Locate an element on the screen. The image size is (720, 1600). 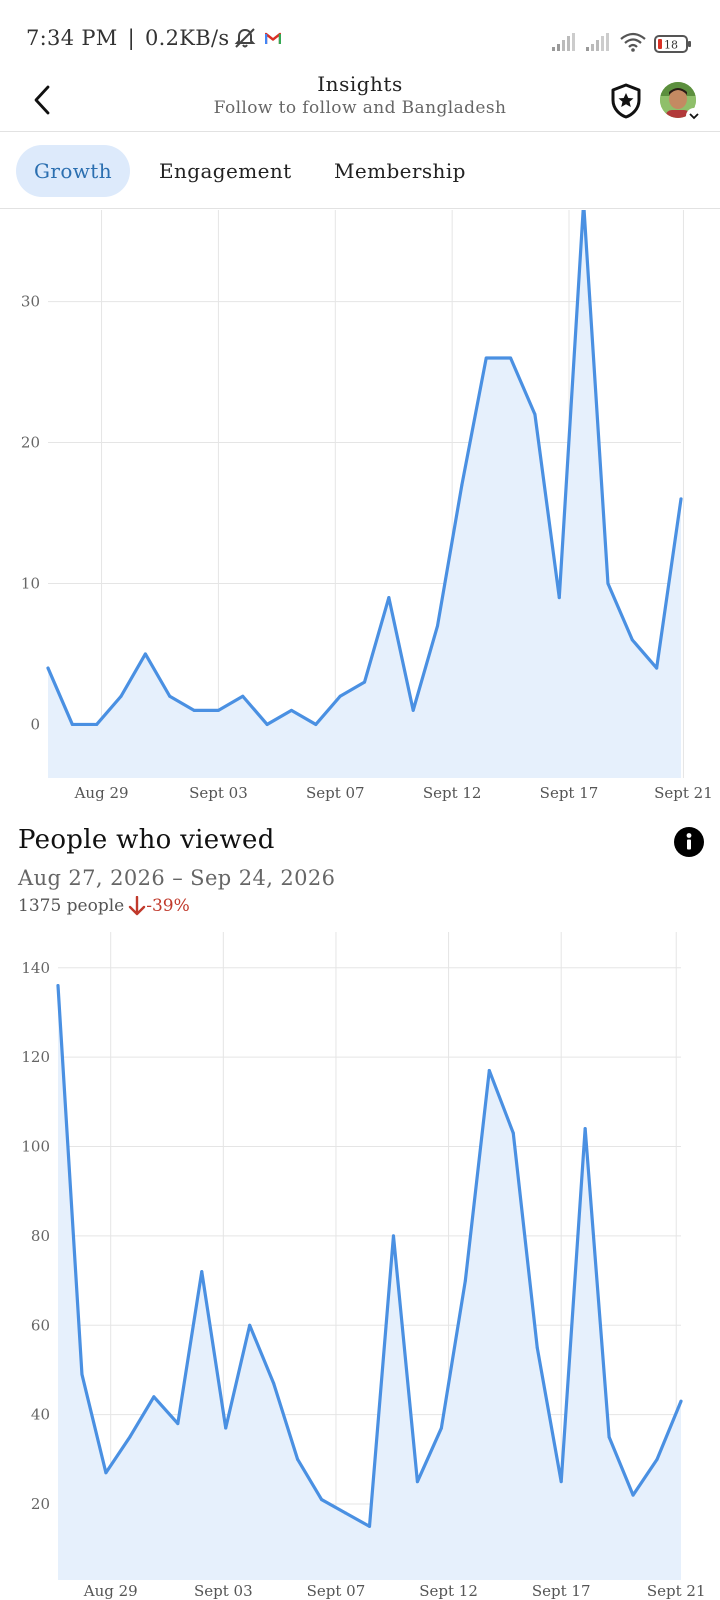
arrow-down-icon is located at coordinates (137, 906).